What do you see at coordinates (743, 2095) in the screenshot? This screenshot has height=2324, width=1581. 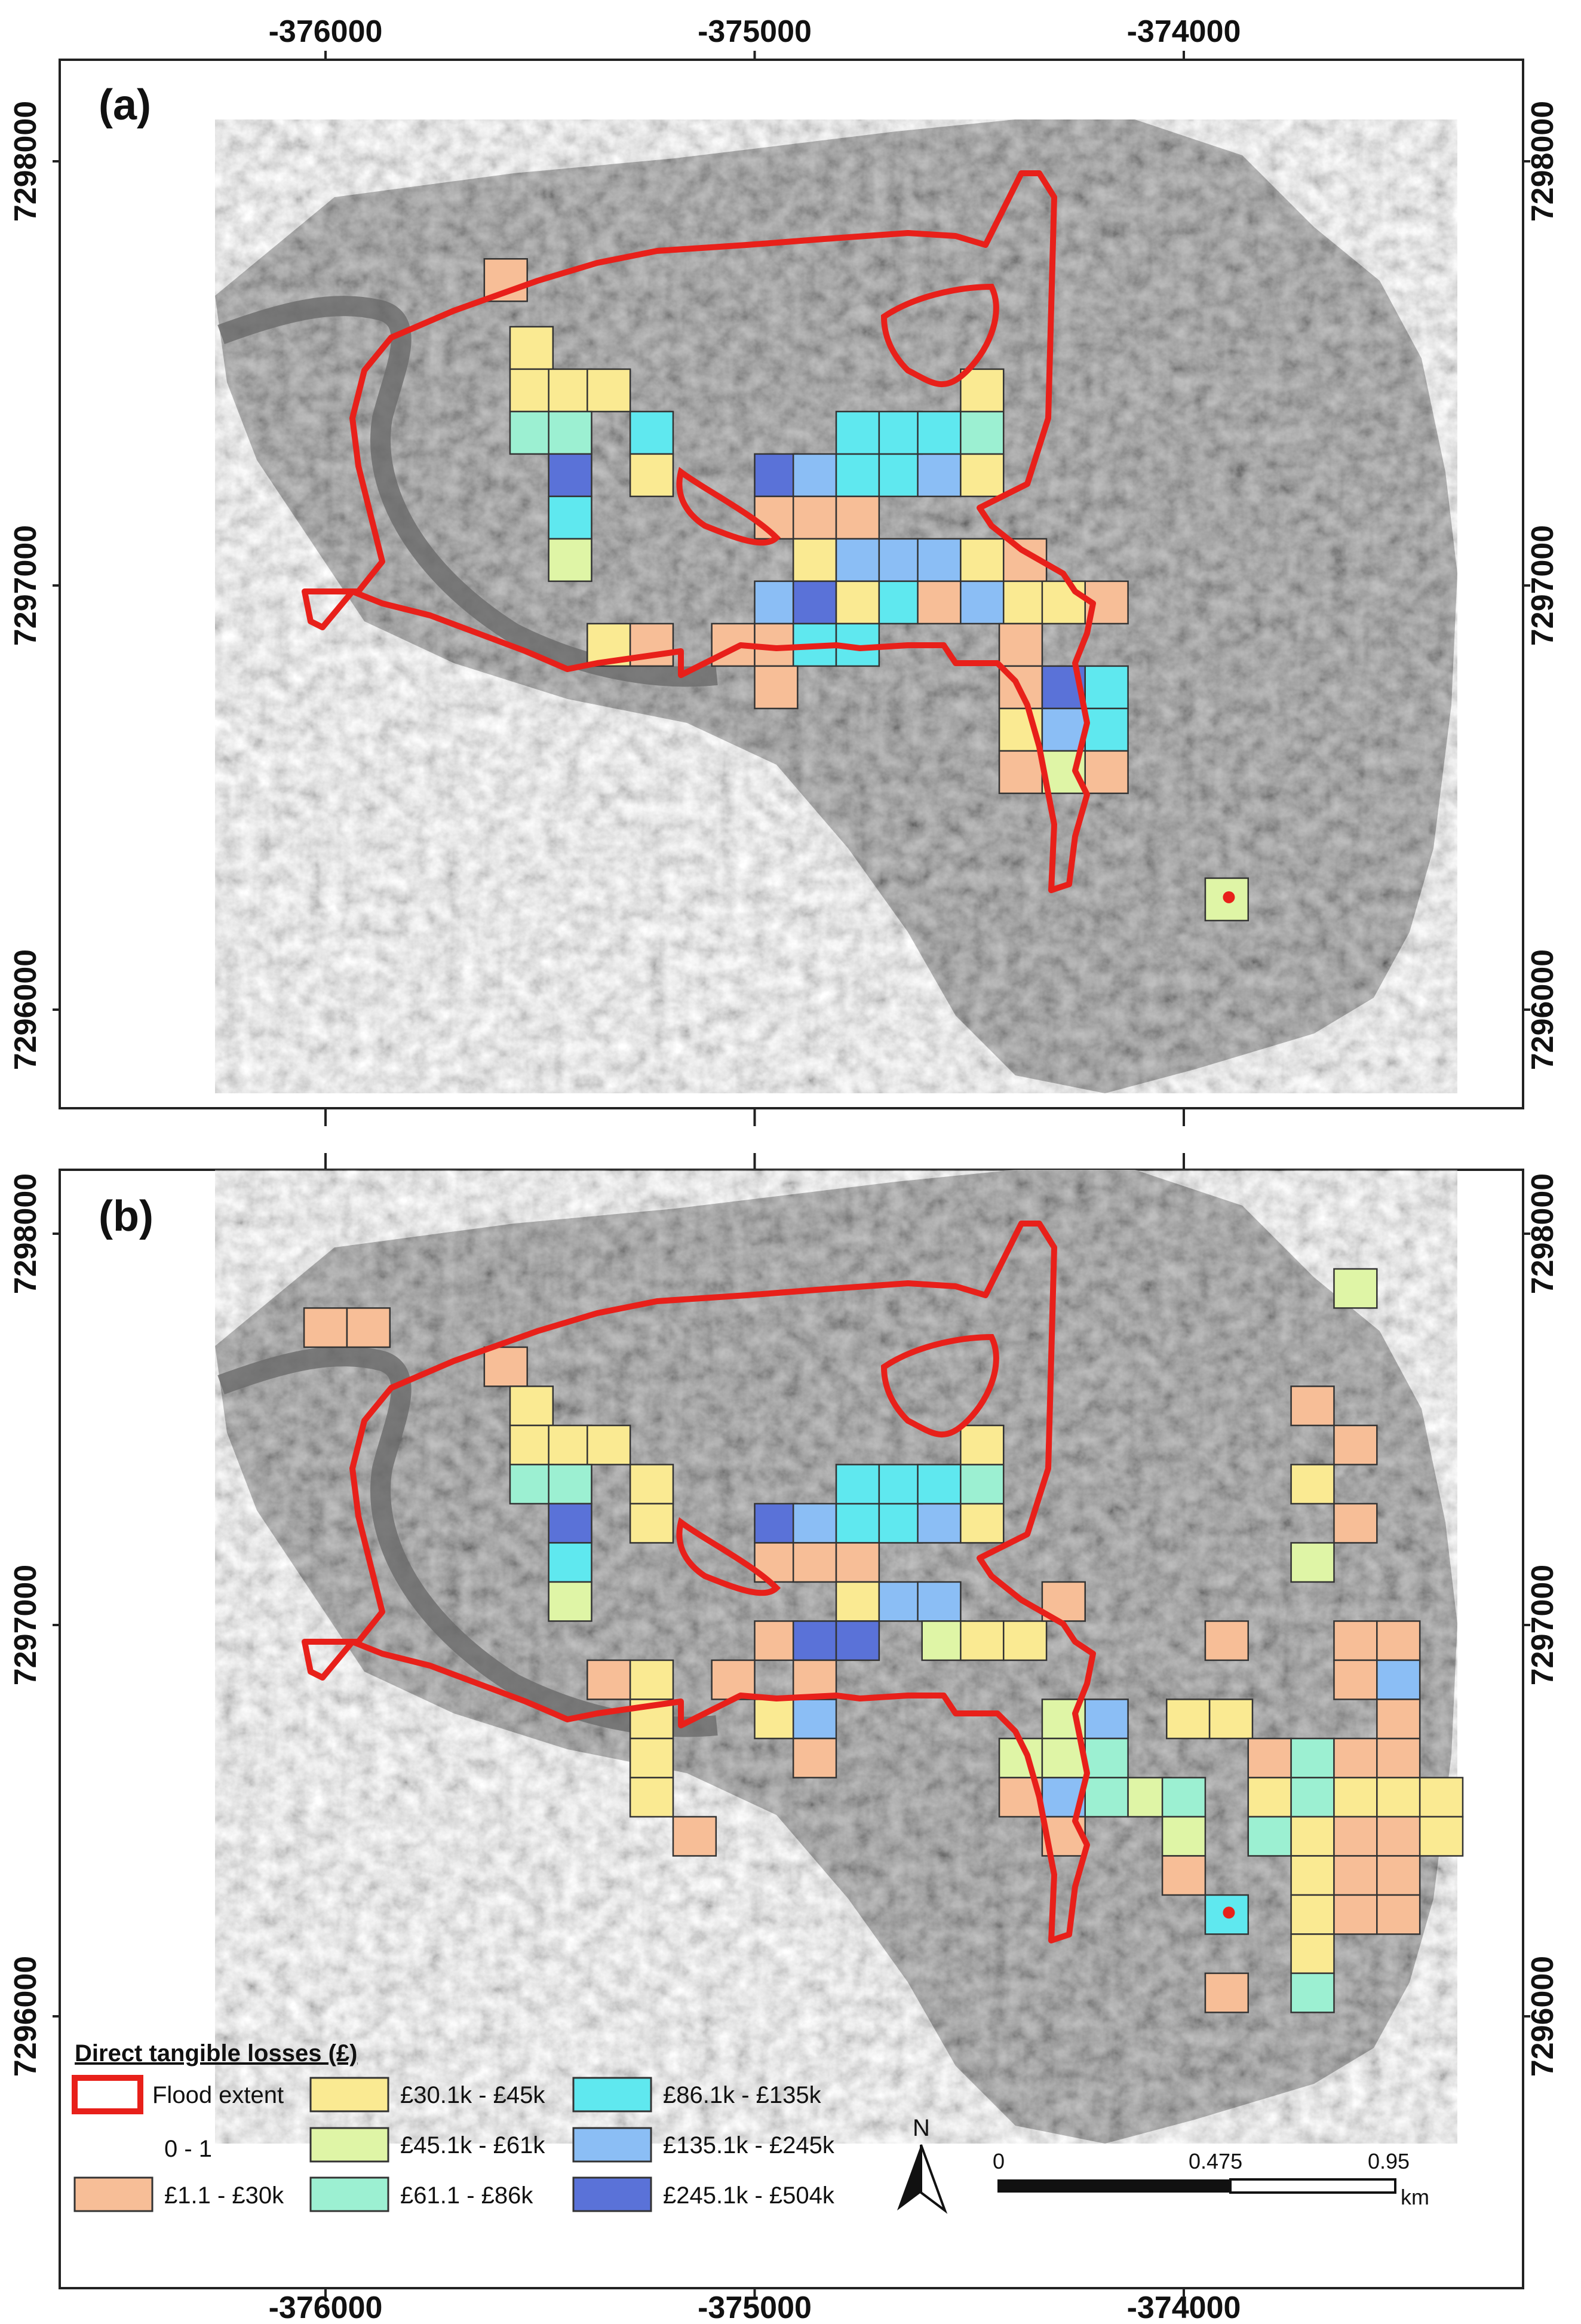 I see `legend-class-5-label: £86.1k - £135k` at bounding box center [743, 2095].